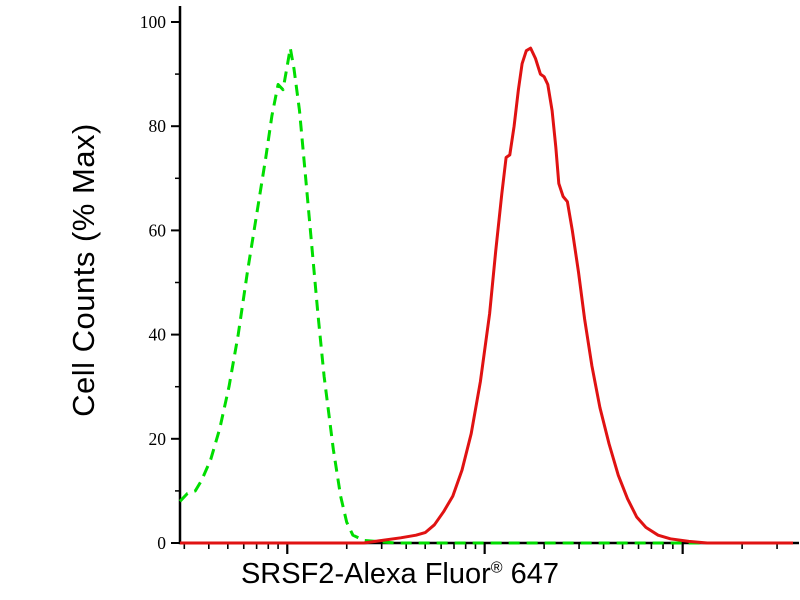 The width and height of the screenshot is (800, 600). What do you see at coordinates (531, 574) in the screenshot?
I see `x-axis-label-suffix: 647` at bounding box center [531, 574].